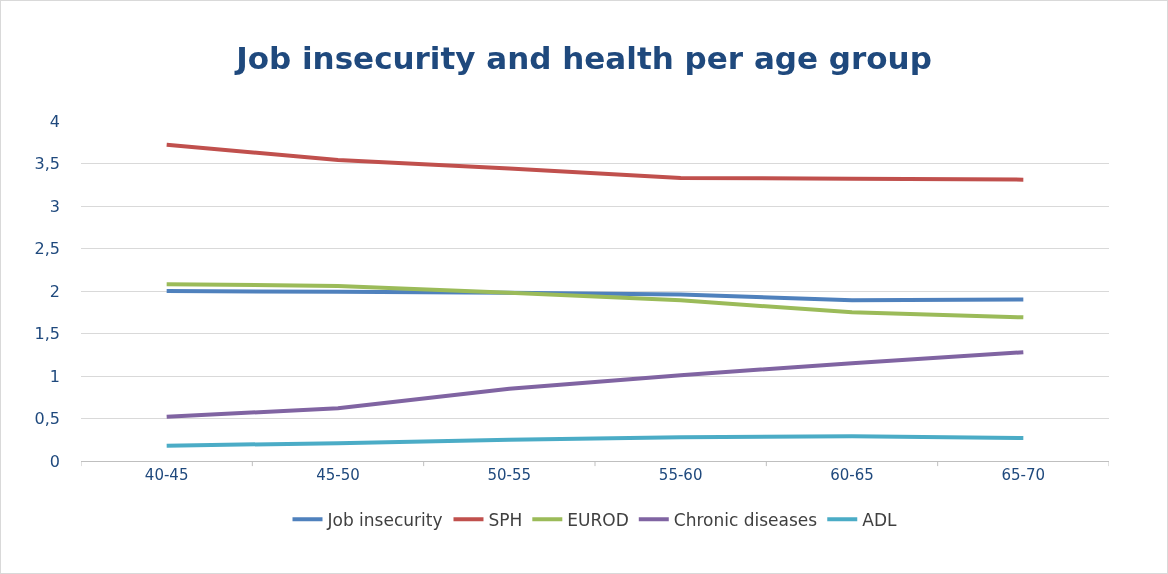  Describe the element at coordinates (509, 475) in the screenshot. I see `x-tick-label: 50-55` at that location.